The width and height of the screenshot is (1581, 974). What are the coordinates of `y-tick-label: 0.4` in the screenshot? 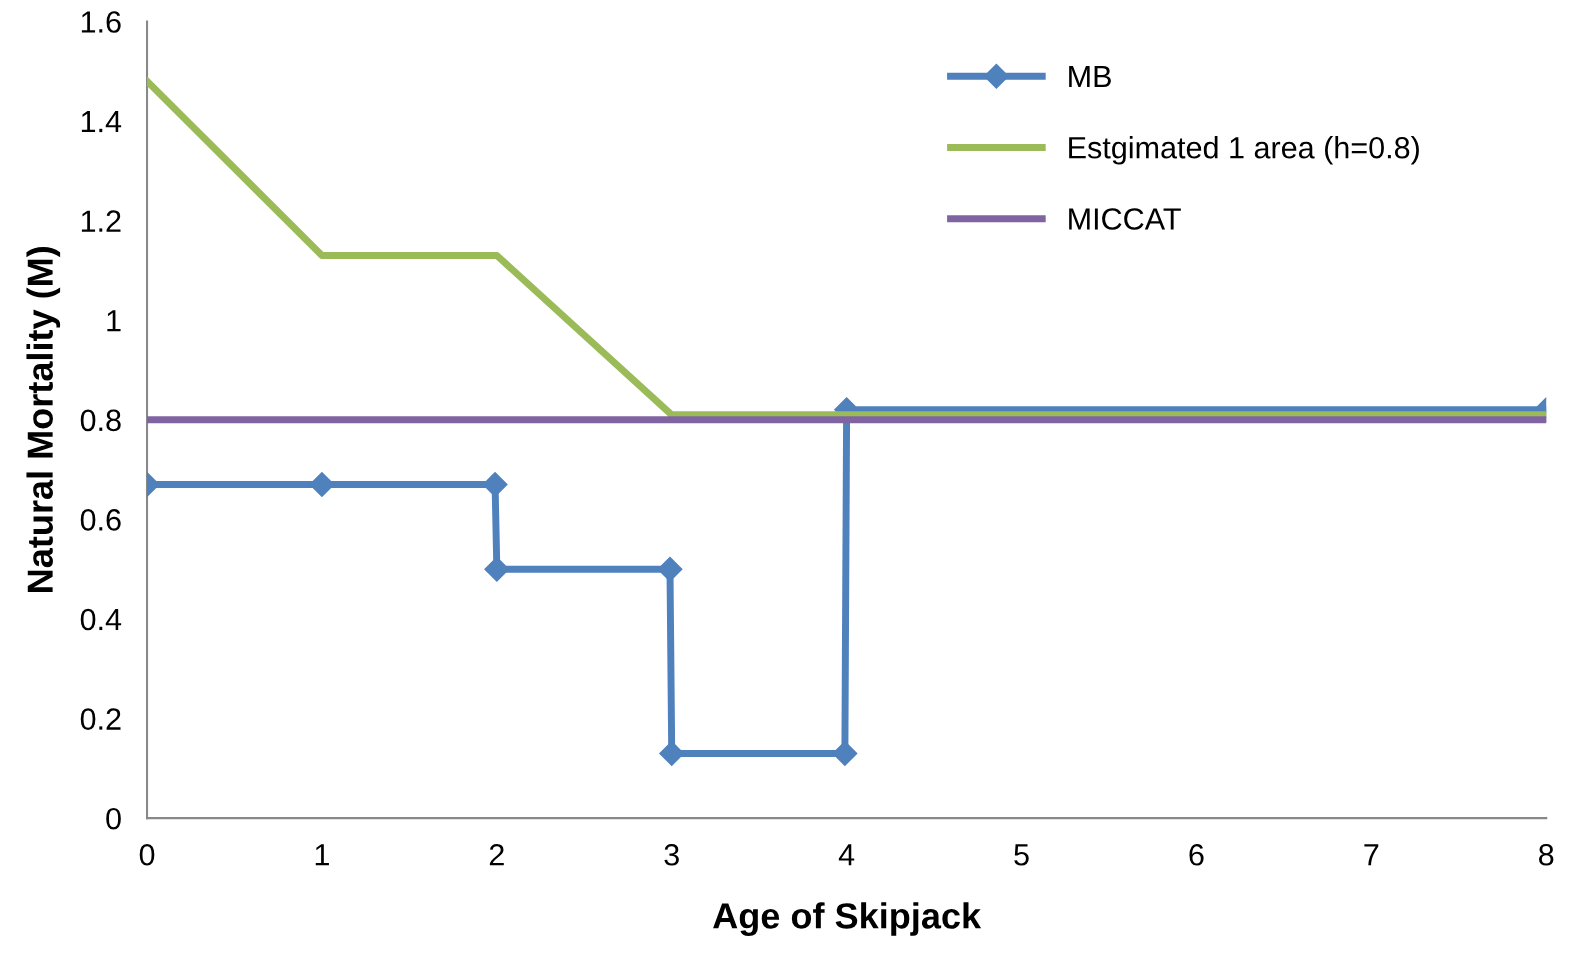 It's located at (101, 619).